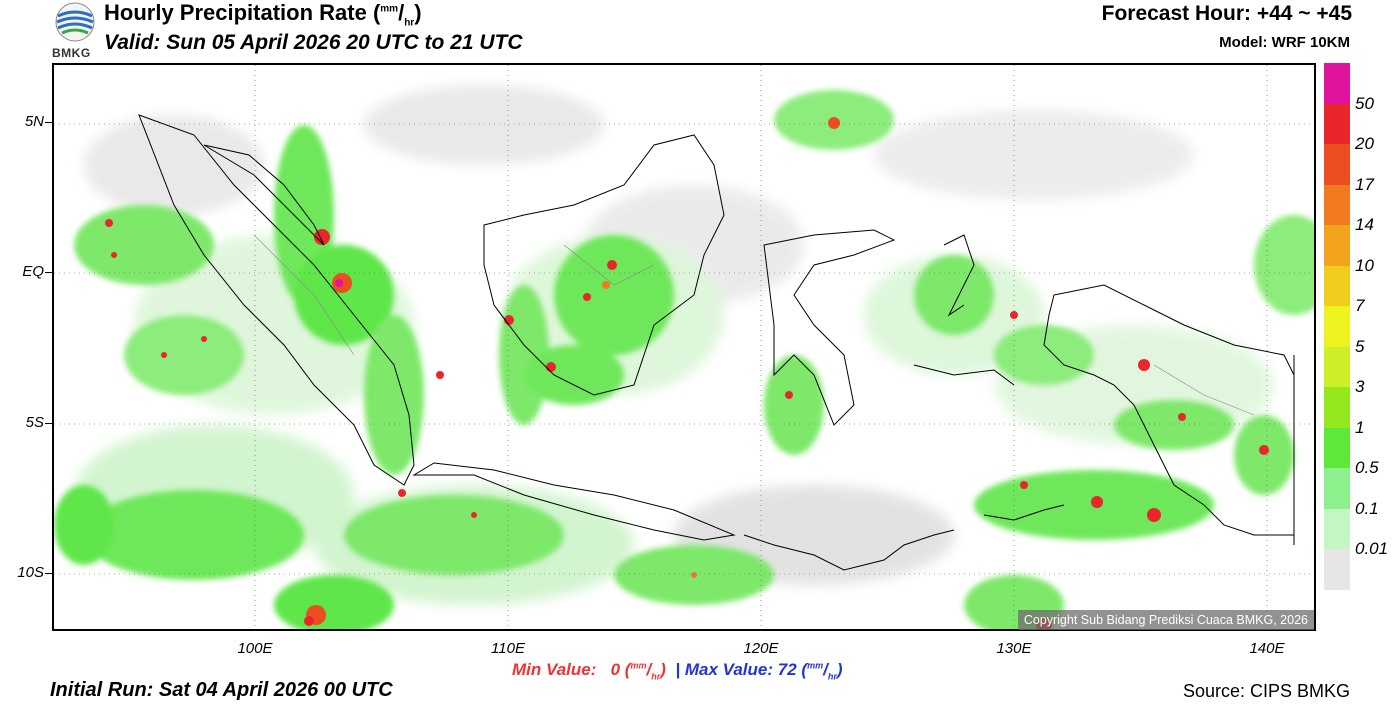 This screenshot has height=709, width=1400. Describe the element at coordinates (761, 648) in the screenshot. I see `x-tick-120e: 120E` at that location.